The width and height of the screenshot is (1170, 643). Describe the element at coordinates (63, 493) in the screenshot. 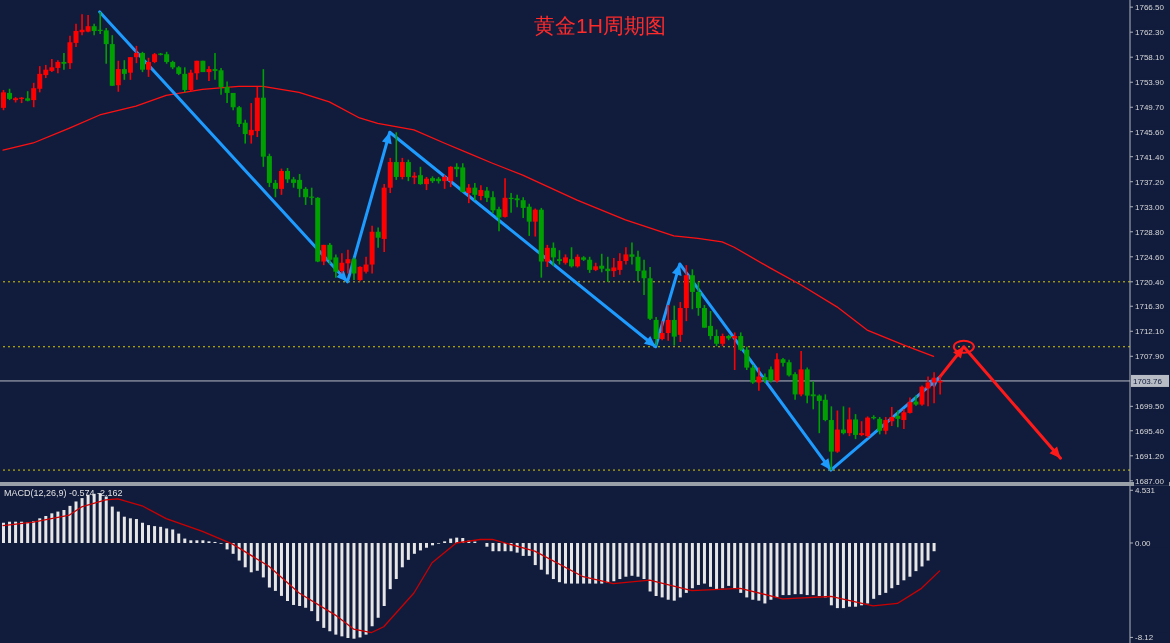

I see `chart-title: MACD(12,26,9) -0.574 -2.162` at that location.